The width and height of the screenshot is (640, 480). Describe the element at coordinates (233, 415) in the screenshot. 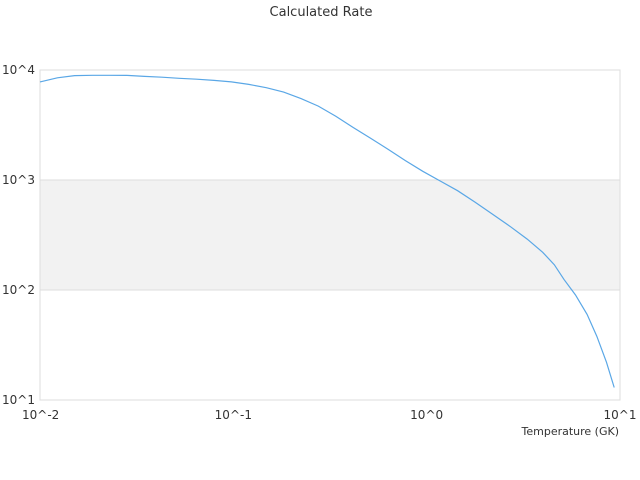

I see `x-tick-label: 10^-1` at that location.